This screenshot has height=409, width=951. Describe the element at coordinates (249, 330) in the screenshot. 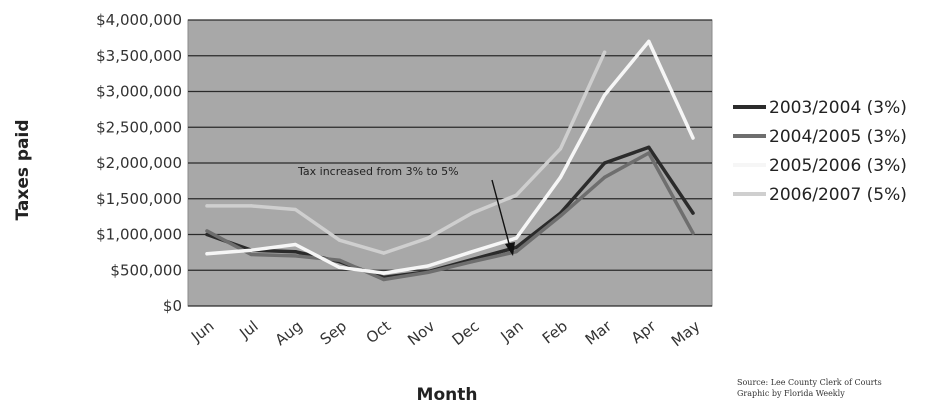

I see `x-tick-label: Jul` at that location.